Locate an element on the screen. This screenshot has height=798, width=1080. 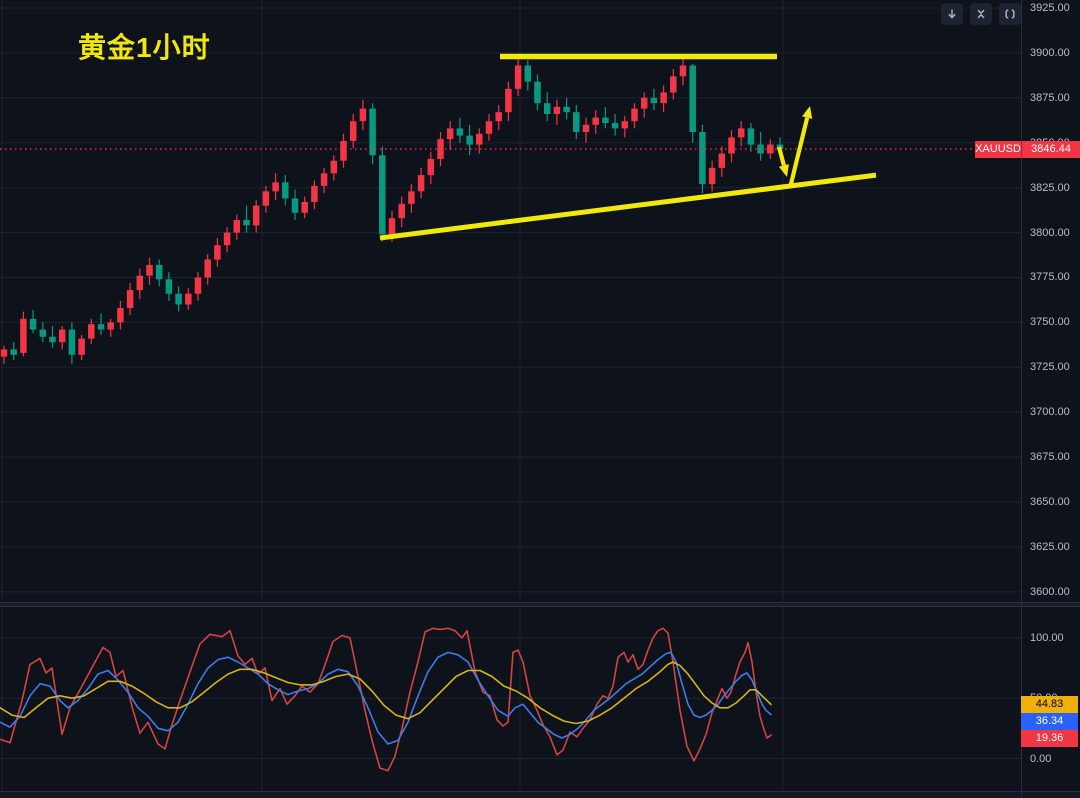
price-axis-label: 3775.00 is located at coordinates (1050, 277).